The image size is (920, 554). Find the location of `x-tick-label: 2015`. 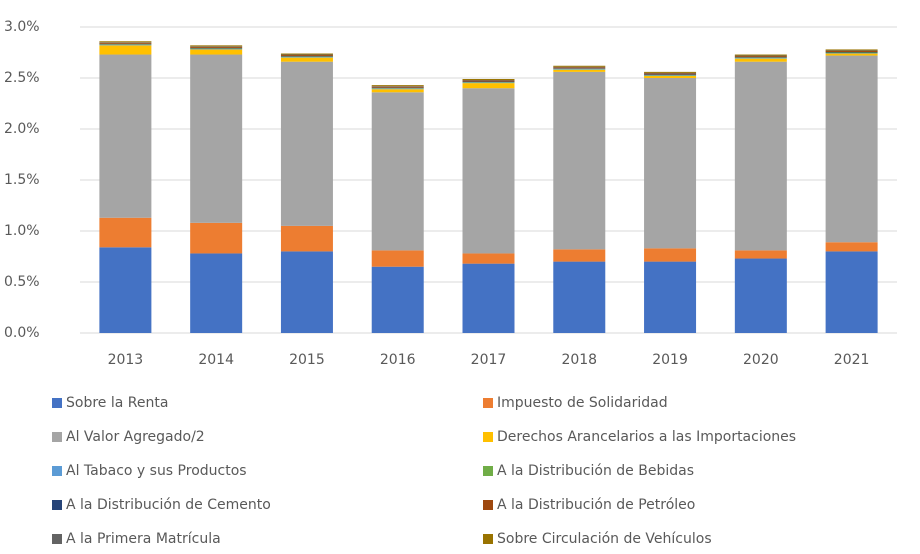

x-tick-label: 2015 is located at coordinates (307, 360).